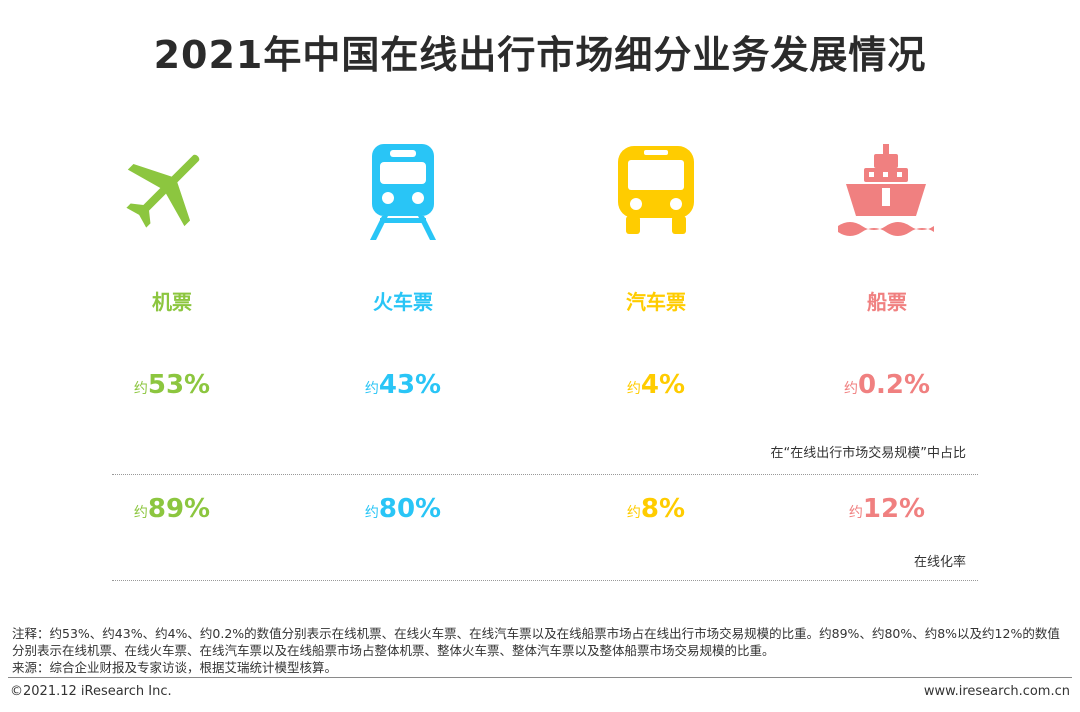 This screenshot has height=712, width=1080. I want to click on ship-icon, so click(886, 190).